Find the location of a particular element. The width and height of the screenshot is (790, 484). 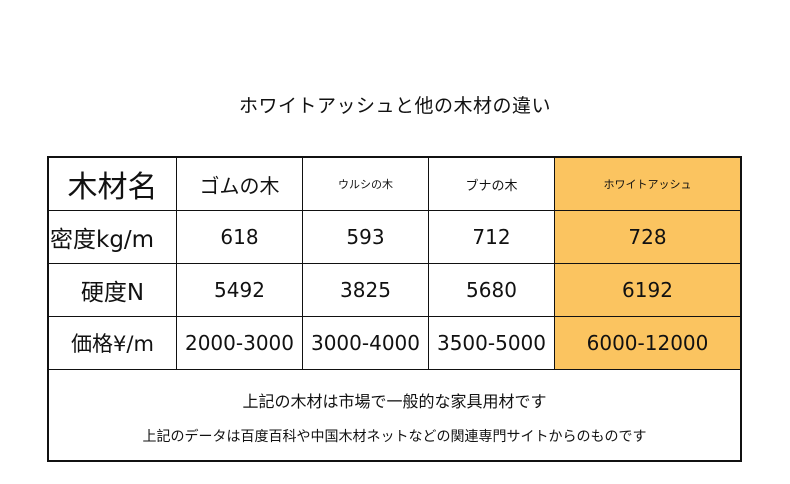

header-sumac-wood: ウルシの木 is located at coordinates (365, 184).